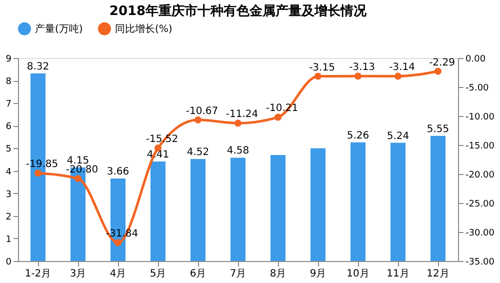 This screenshot has width=500, height=283. What do you see at coordinates (438, 274) in the screenshot?
I see `x-tick-label: 12月` at bounding box center [438, 274].